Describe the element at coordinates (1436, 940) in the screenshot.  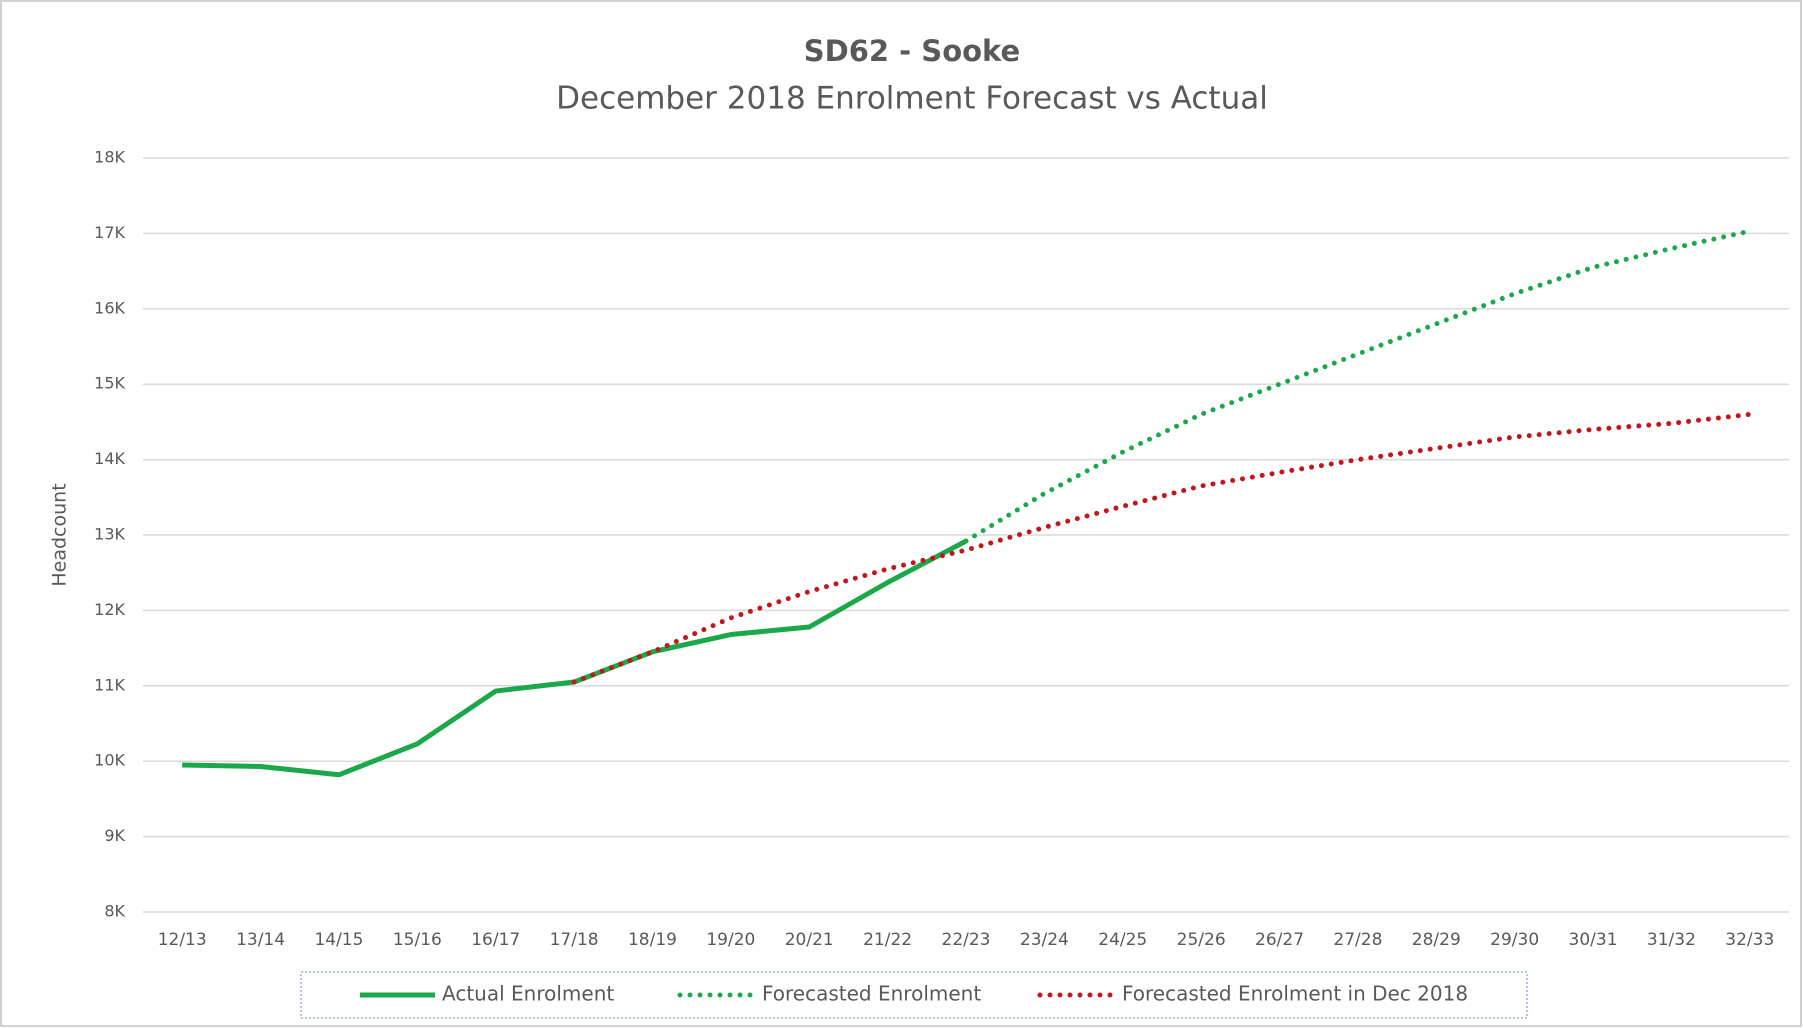
I see `x-tick-label: 28/29` at that location.